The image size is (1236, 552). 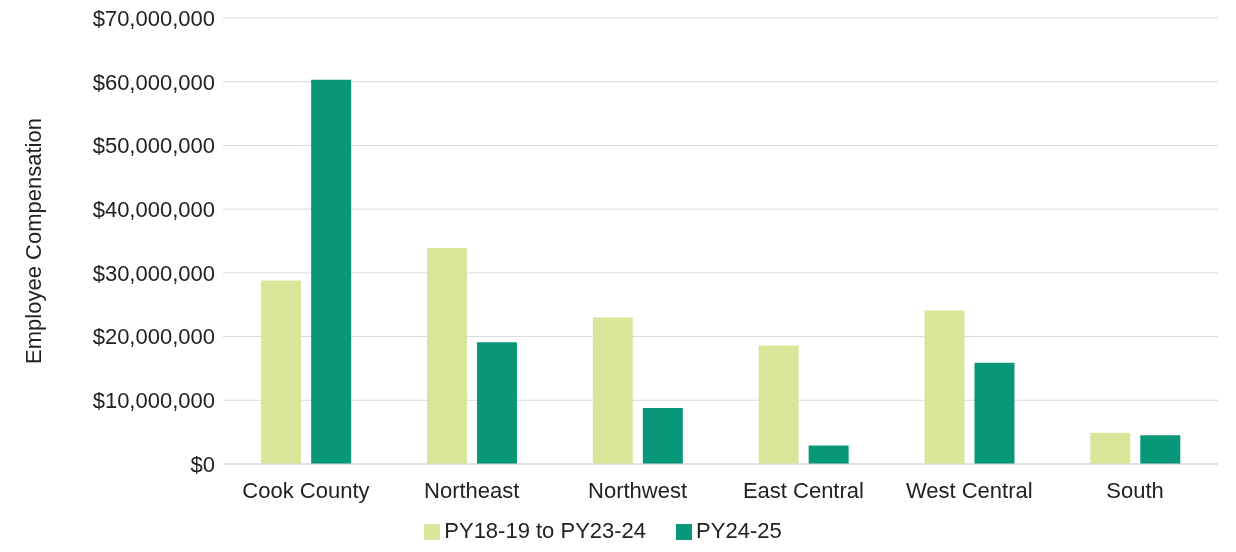 I want to click on x-tick-label: West Central, so click(x=969, y=490).